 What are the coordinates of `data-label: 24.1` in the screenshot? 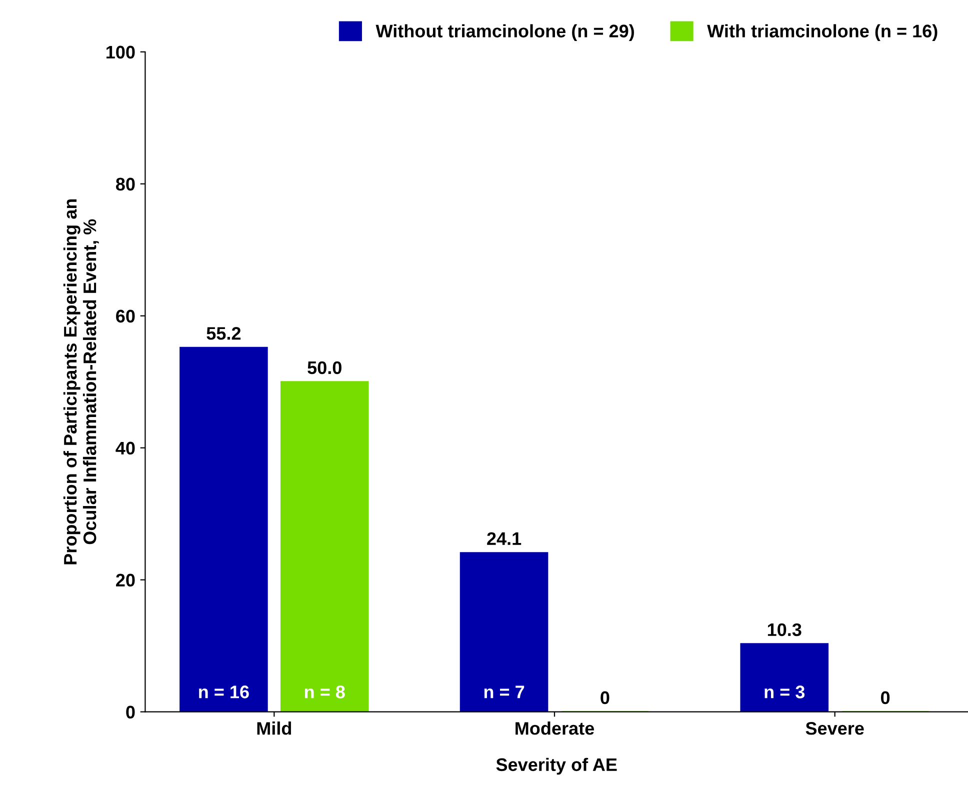 It's located at (504, 538).